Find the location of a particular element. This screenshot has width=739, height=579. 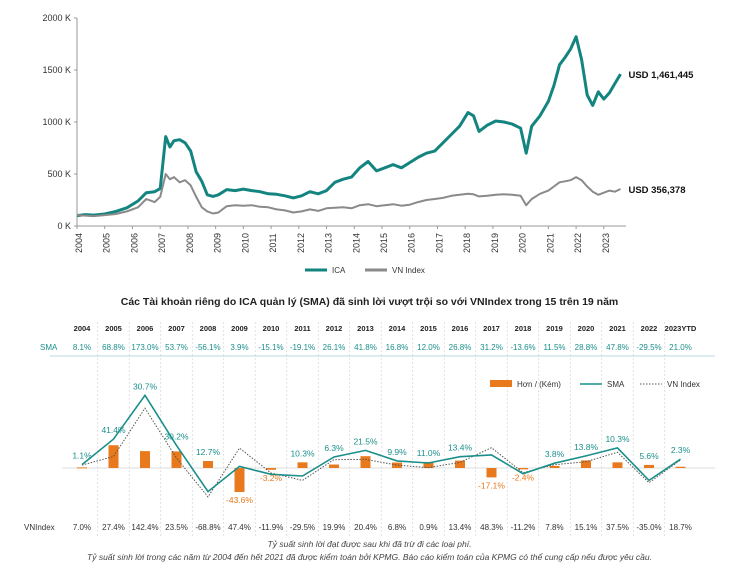

legend-bar-swatch is located at coordinates (501, 383).